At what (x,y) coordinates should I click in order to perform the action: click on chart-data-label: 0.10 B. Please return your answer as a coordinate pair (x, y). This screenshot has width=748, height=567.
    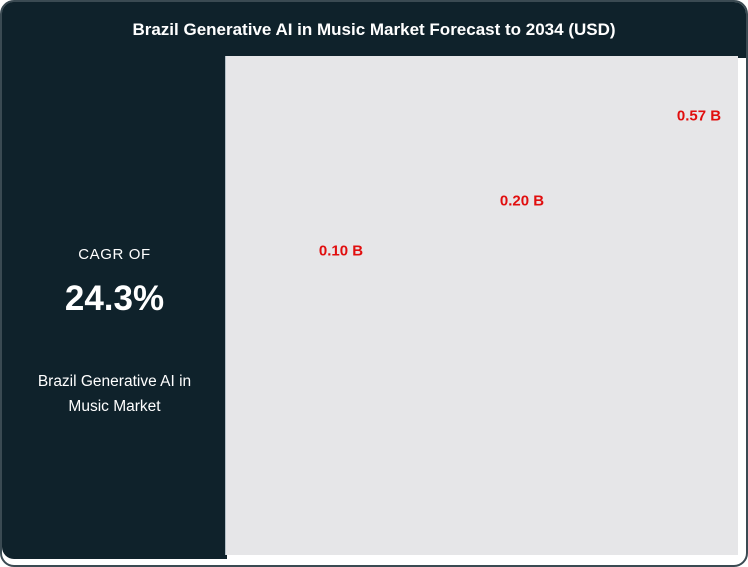
    Looking at the image, I should click on (341, 251).